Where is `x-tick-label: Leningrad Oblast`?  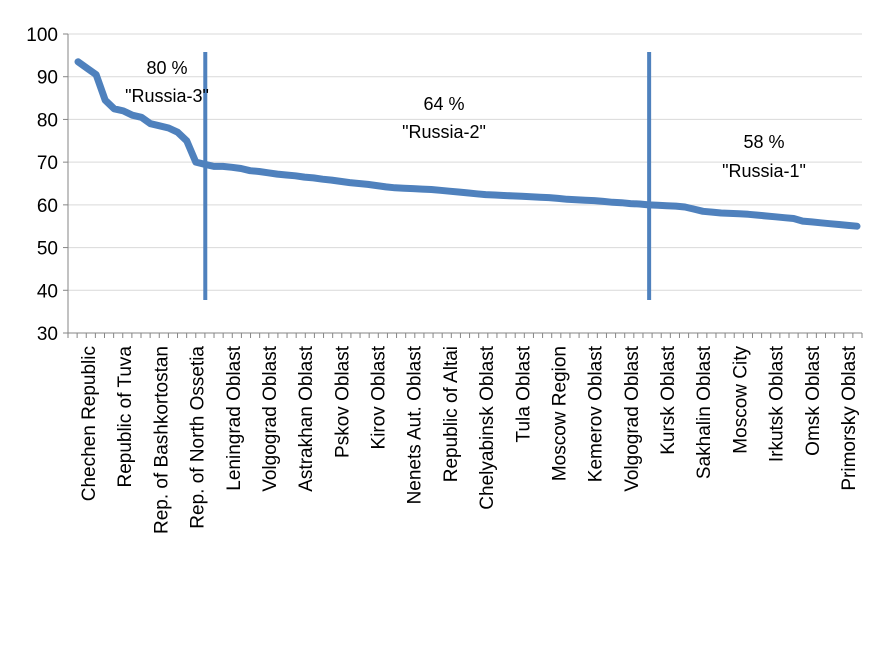 x-tick-label: Leningrad Oblast is located at coordinates (234, 417).